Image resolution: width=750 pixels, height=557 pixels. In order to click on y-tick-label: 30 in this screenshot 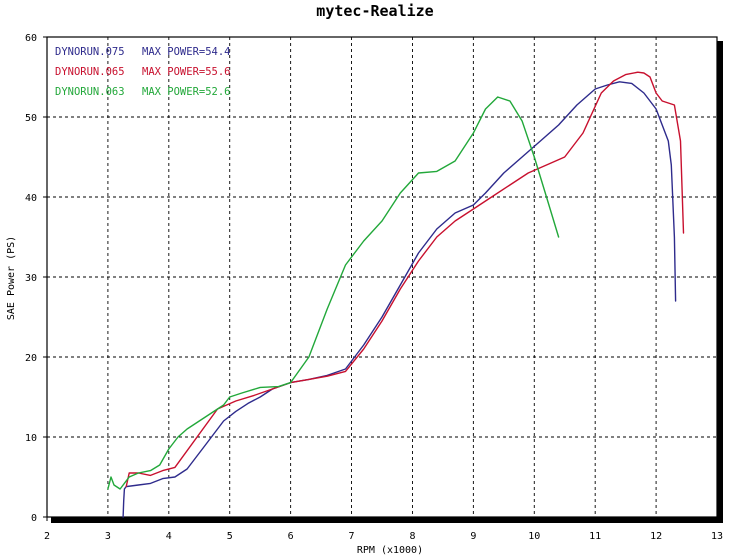, I will do `click(31, 278)`.